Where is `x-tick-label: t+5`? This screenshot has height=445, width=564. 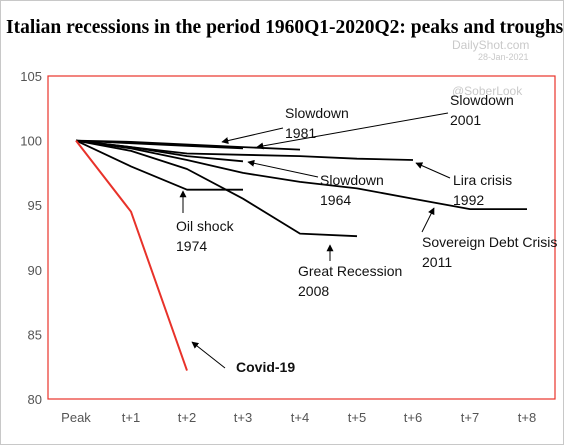 x-tick-label: t+5 is located at coordinates (357, 417).